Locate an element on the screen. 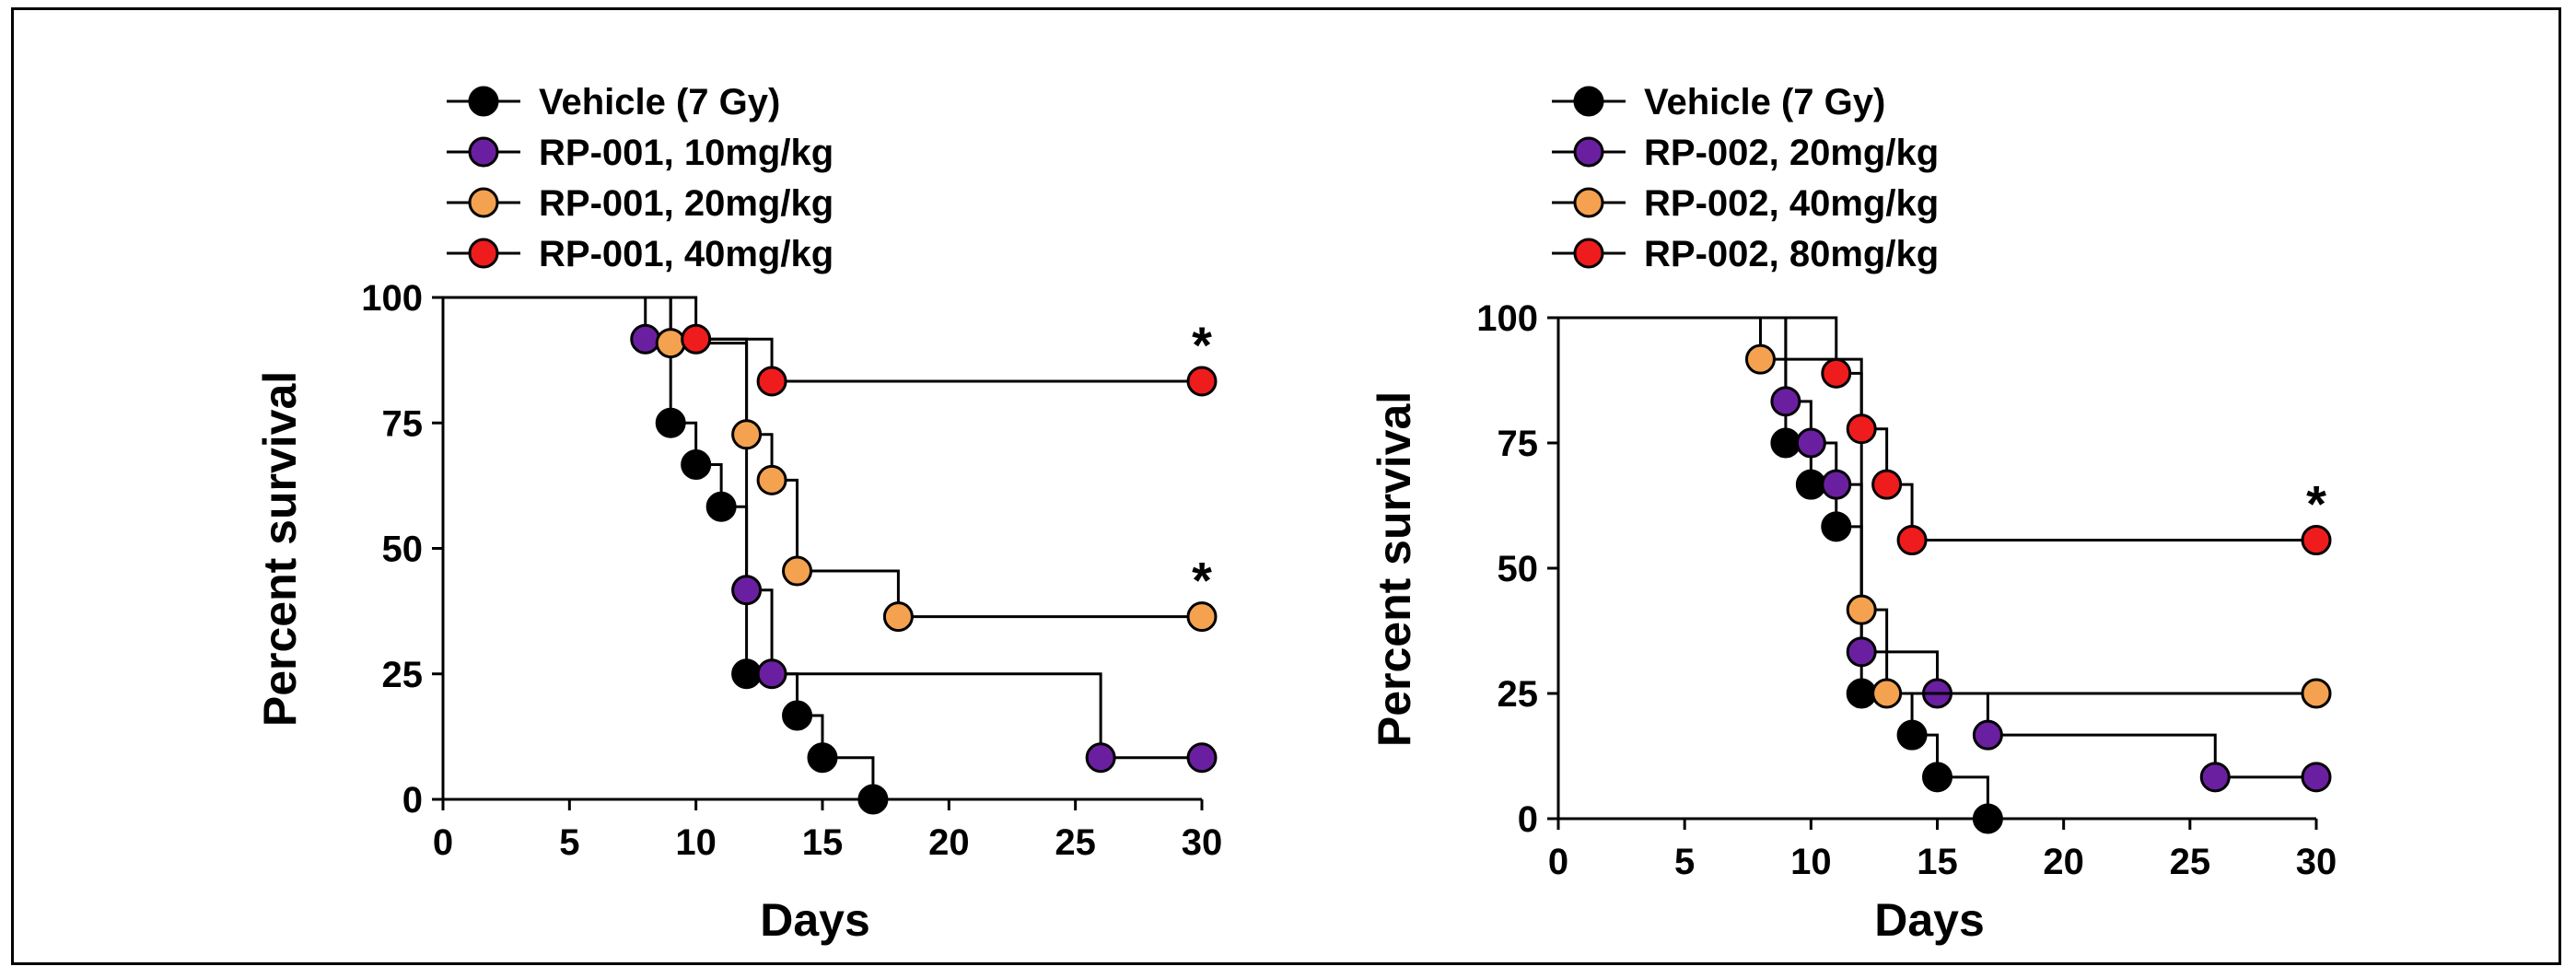  legend-label: RP-002, 40mg/kg is located at coordinates (1791, 203).